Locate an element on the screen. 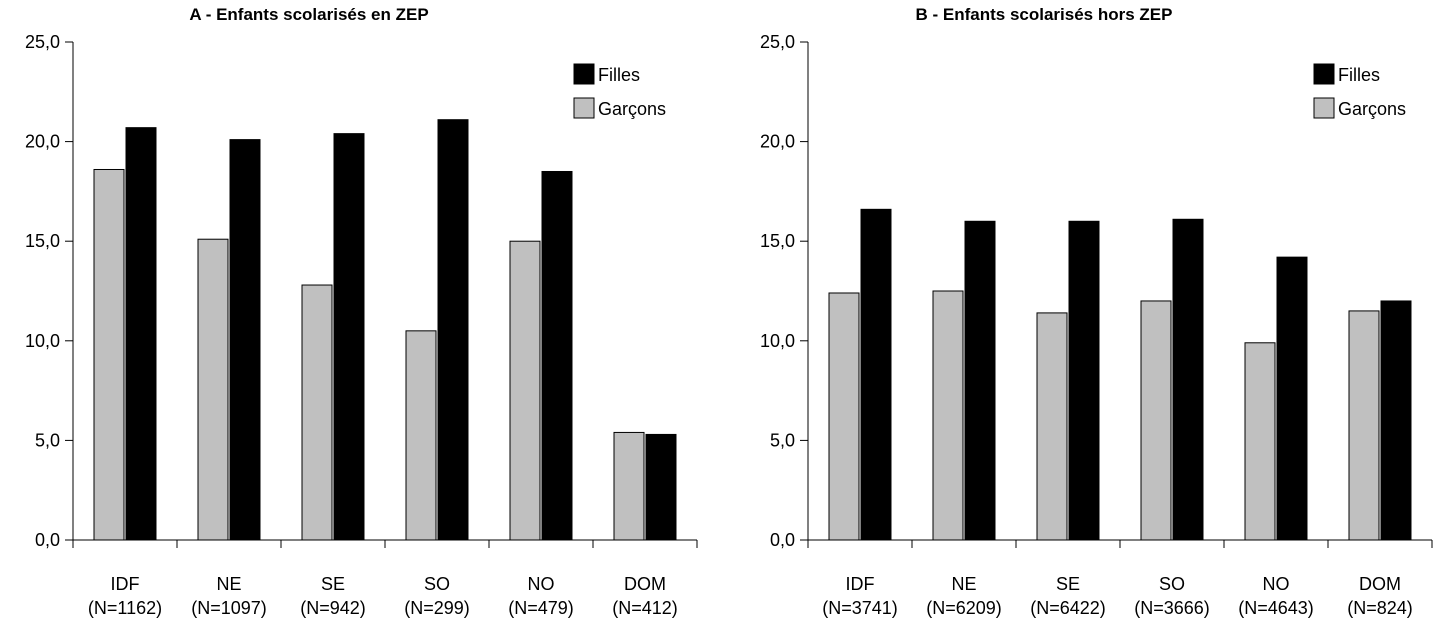 Image resolution: width=1444 pixels, height=625 pixels. x-category-count: (N=1097) is located at coordinates (229, 608).